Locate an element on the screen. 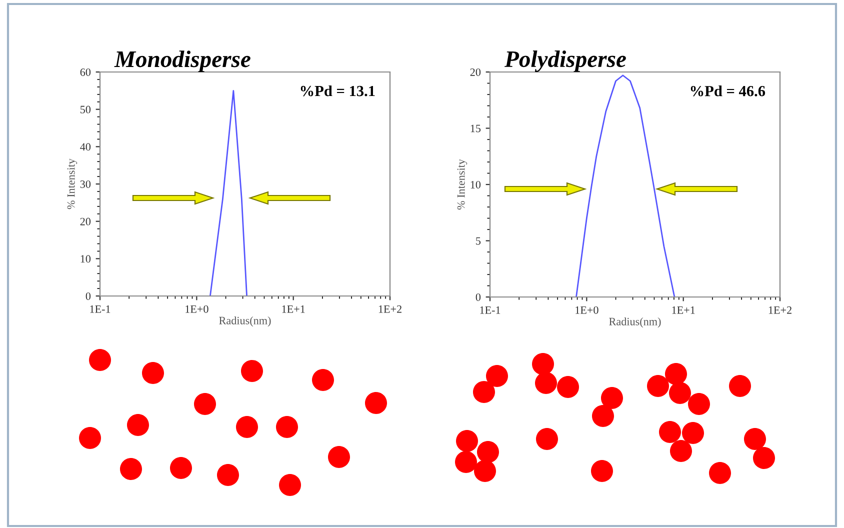 Image resolution: width=844 pixels, height=528 pixels. y-tick-label: 5 is located at coordinates (478, 241).